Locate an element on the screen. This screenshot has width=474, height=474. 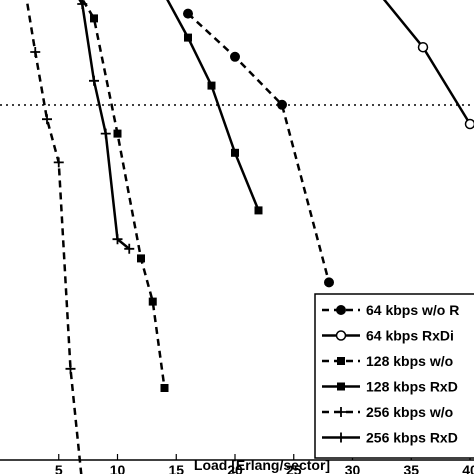
legend-label: 128 kbps RxD is located at coordinates (412, 387).